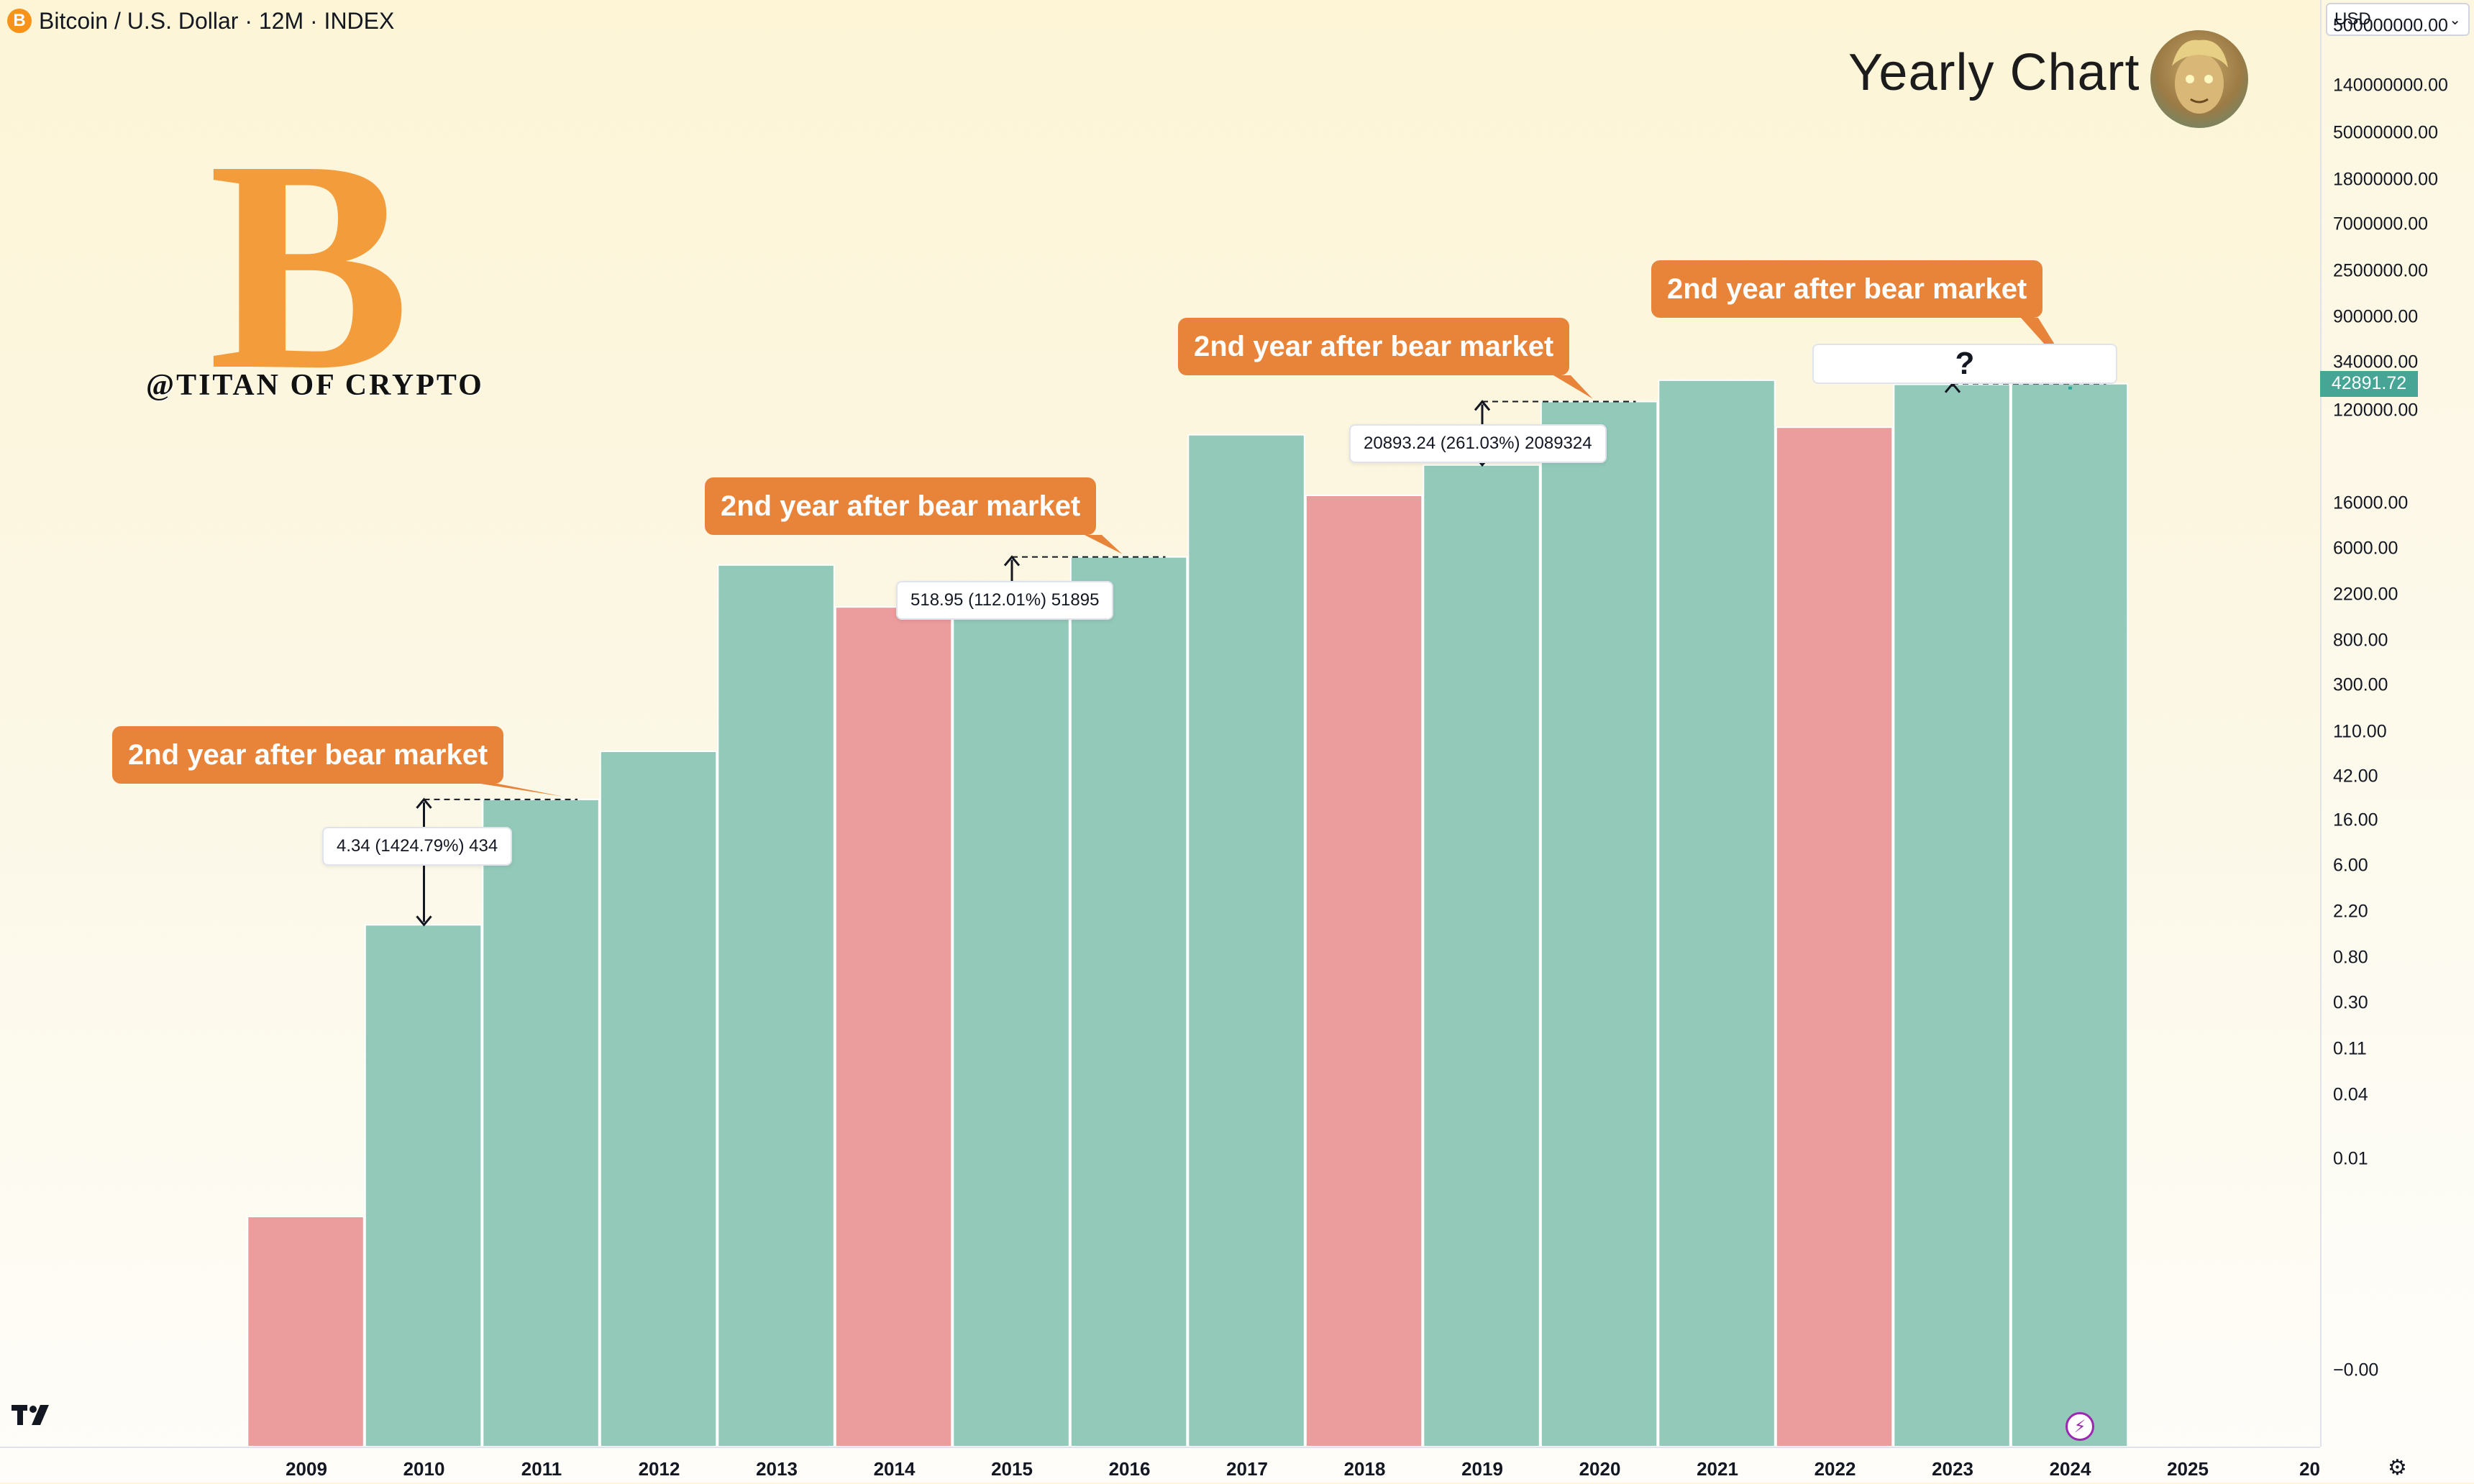  I want to click on year-tick-2020: 2020, so click(1600, 1469).